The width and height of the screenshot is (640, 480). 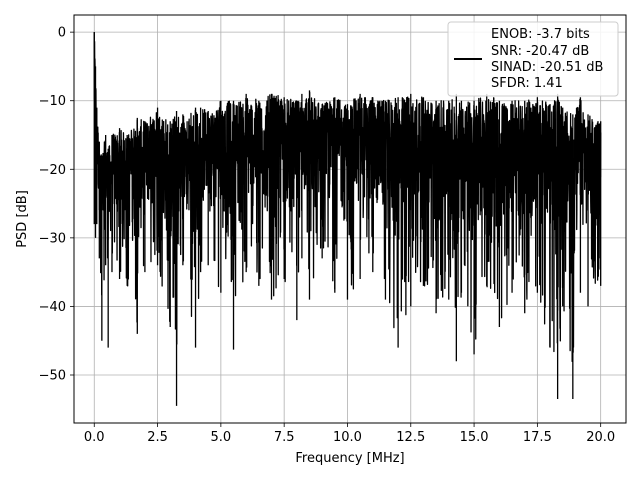 I want to click on x-tick-label: 2.5, so click(x=157, y=437).